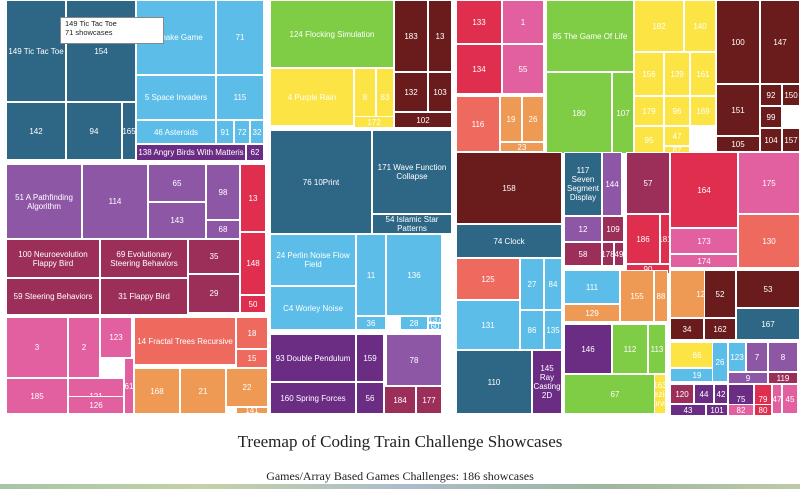 The width and height of the screenshot is (800, 489). What do you see at coordinates (661, 296) in the screenshot?
I see `treemap-cell-88: 88` at bounding box center [661, 296].